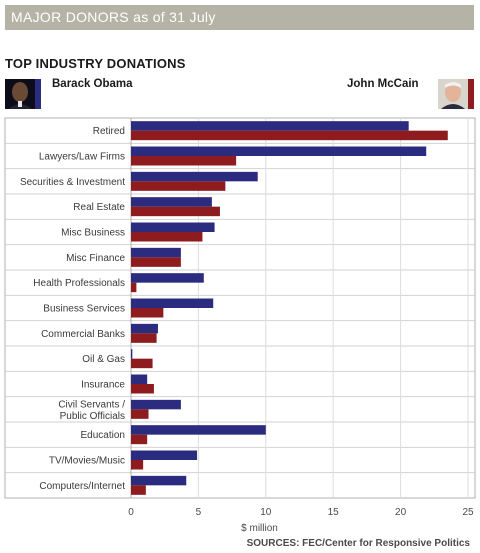  I want to click on category-label: Insurance, so click(103, 385).